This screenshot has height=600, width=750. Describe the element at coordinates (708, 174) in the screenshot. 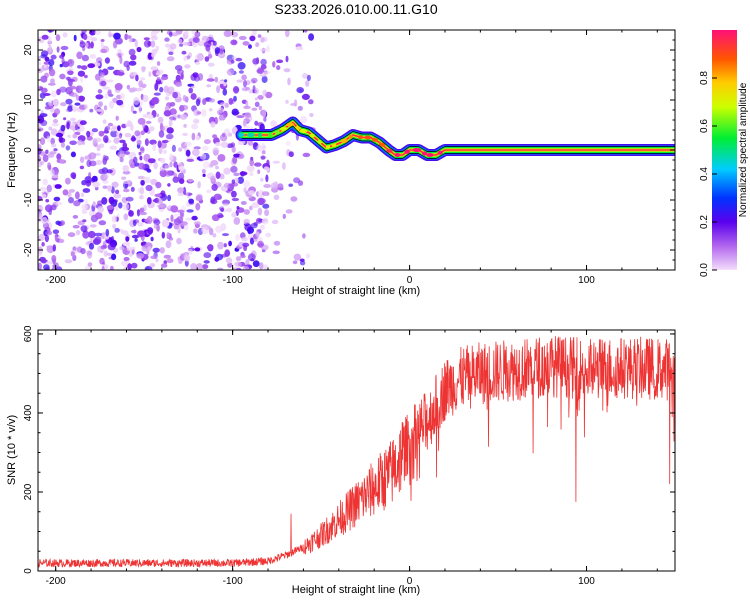

I see `colorbar-ticks: 0.0 0.2 0.4 0.6 0.8` at that location.